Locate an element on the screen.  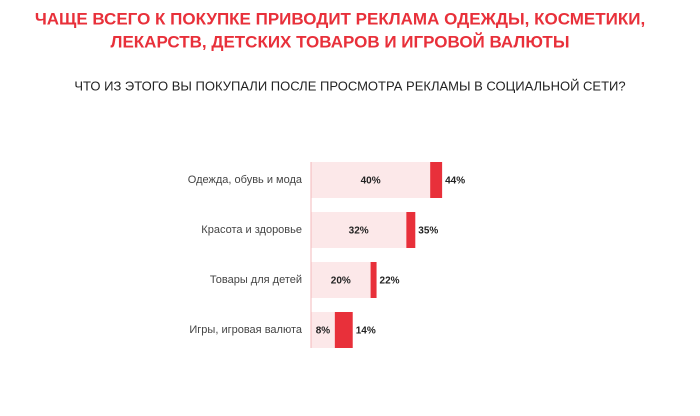
category-label: Одежда, обувь и мода is located at coordinates (245, 180).